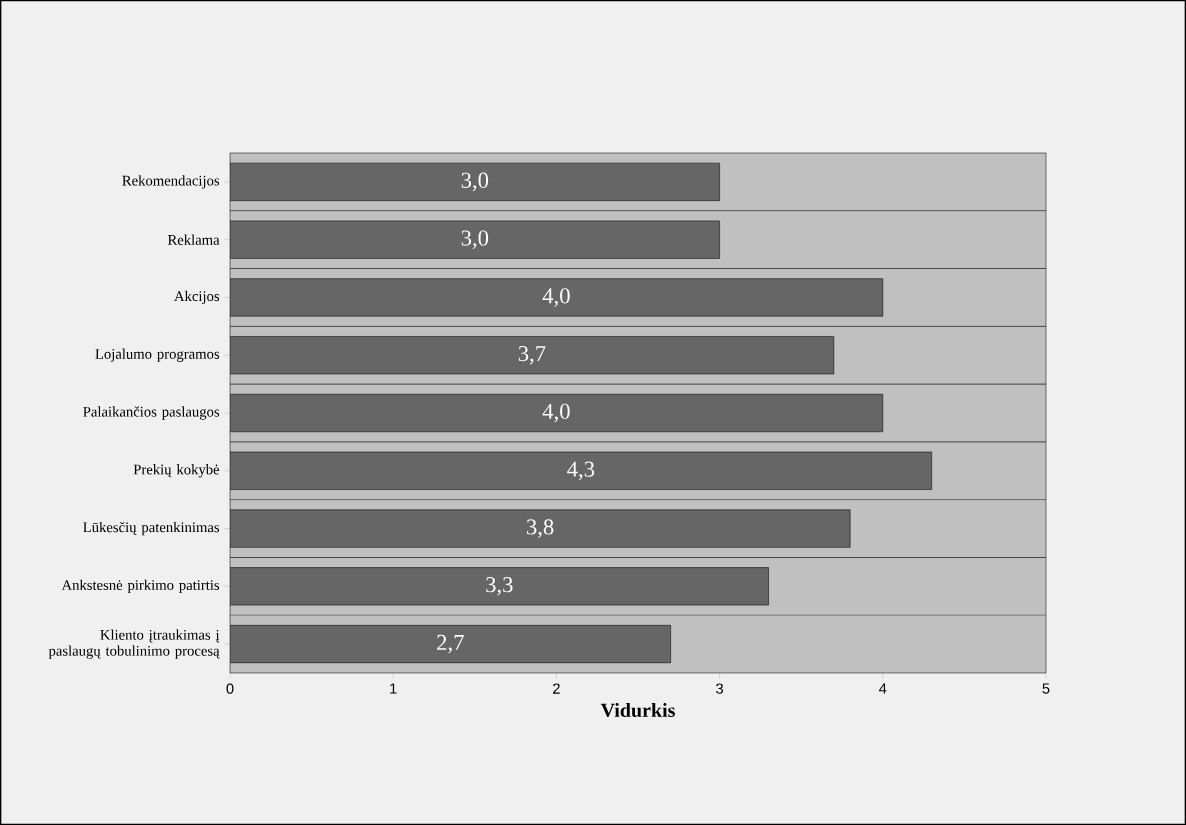  I want to click on y-tick-label: Reklama, so click(193, 239).